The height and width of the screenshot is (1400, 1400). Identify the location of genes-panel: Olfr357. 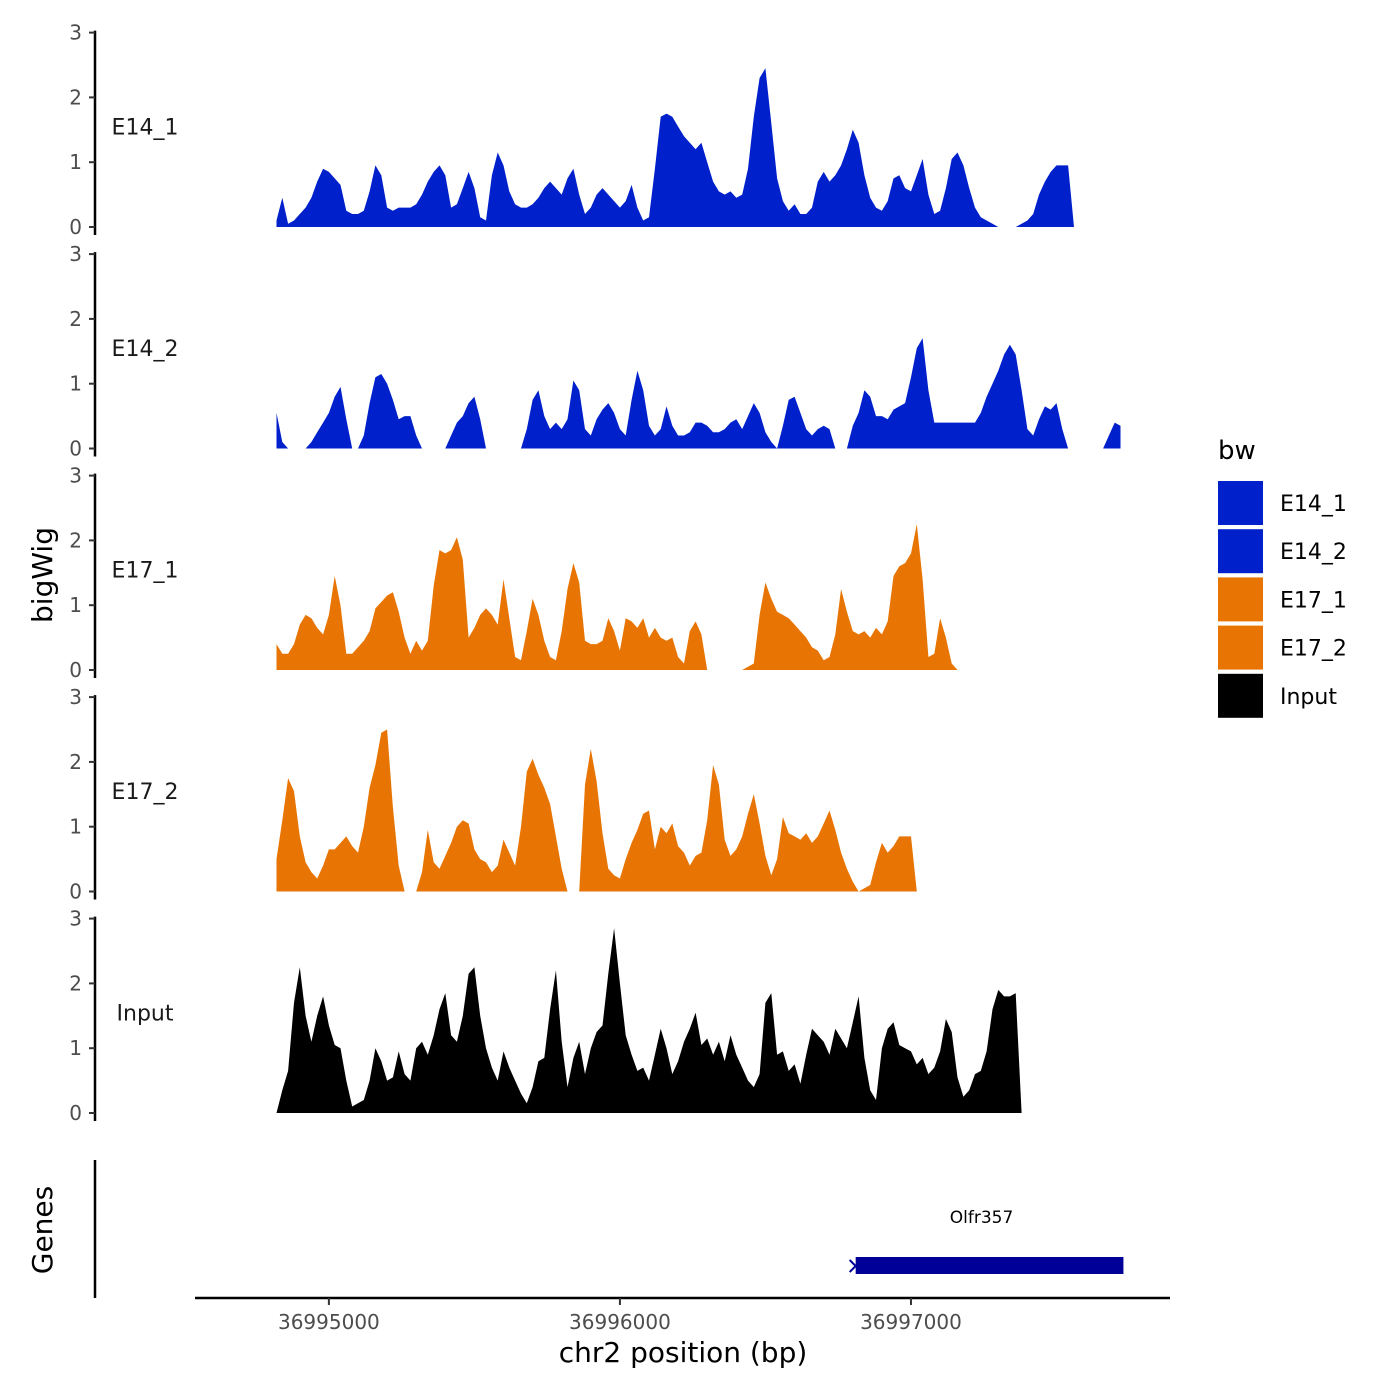
(608, 1229).